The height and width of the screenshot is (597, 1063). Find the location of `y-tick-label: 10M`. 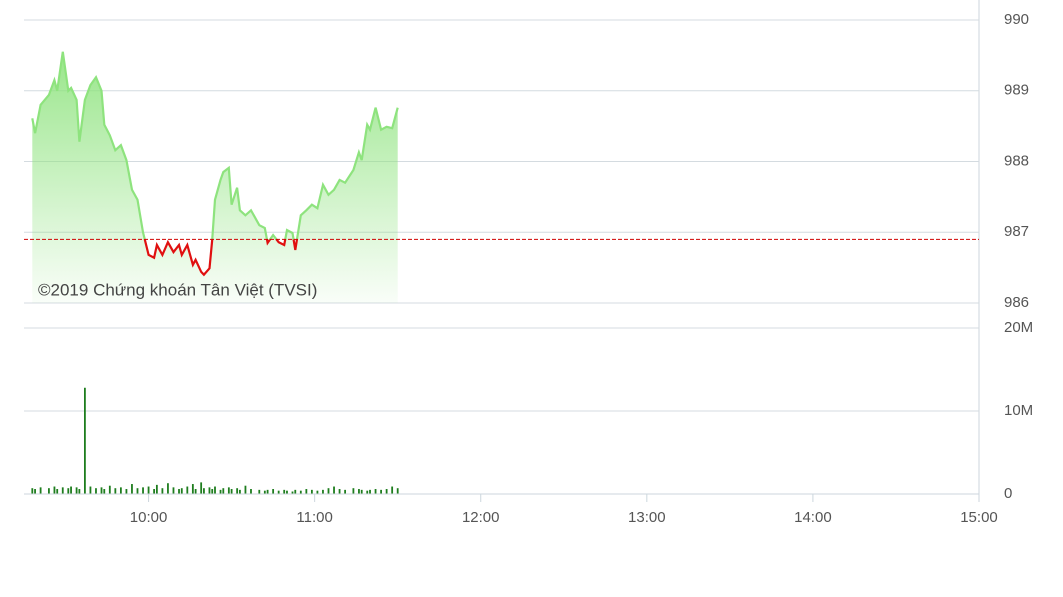

y-tick-label: 10M is located at coordinates (1018, 410).